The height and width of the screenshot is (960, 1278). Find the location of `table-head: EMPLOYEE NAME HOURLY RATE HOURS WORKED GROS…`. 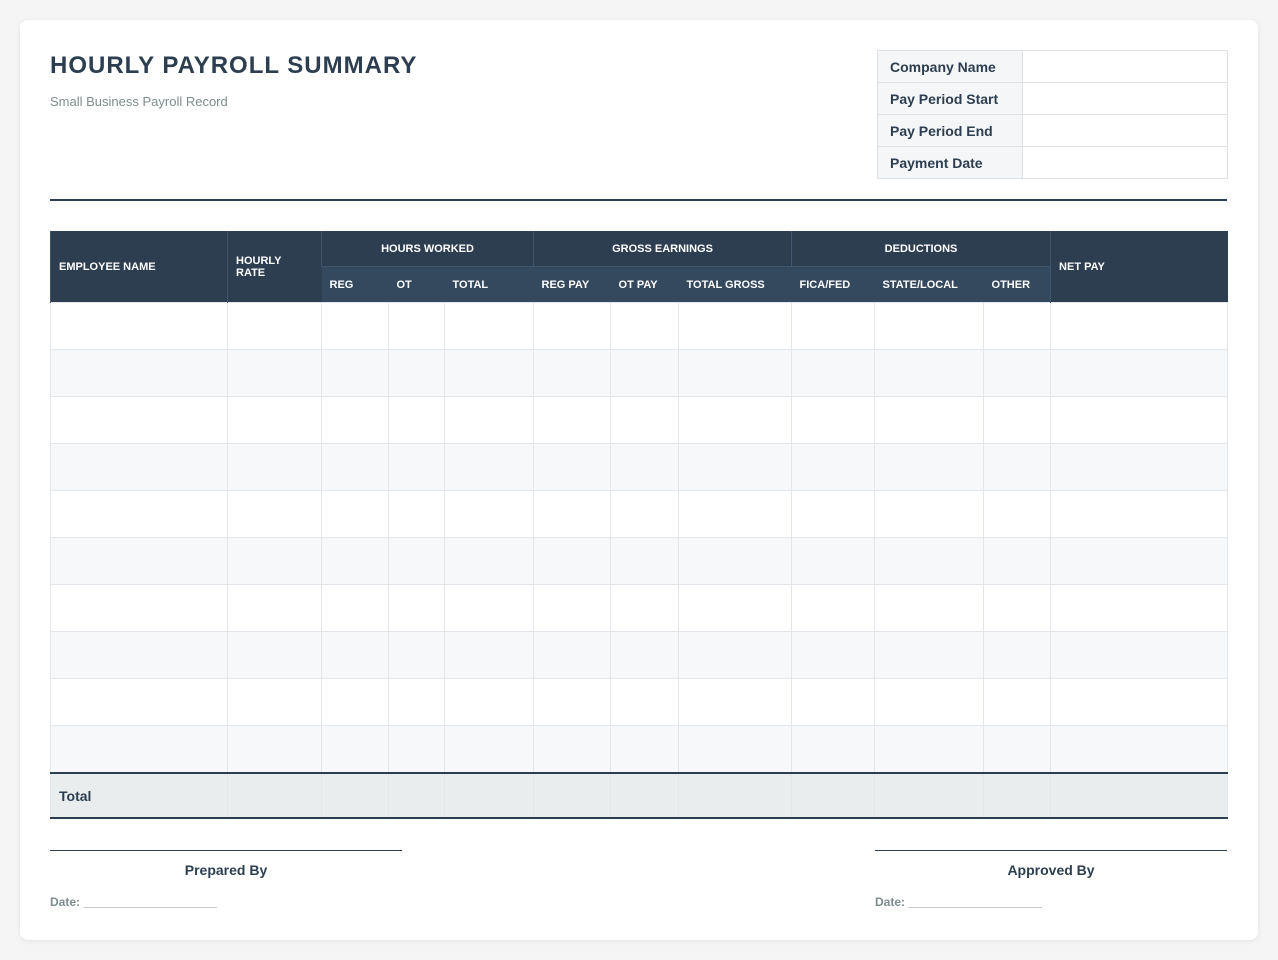

table-head: EMPLOYEE NAME HOURLY RATE HOURS WORKED GROS… is located at coordinates (639, 267).